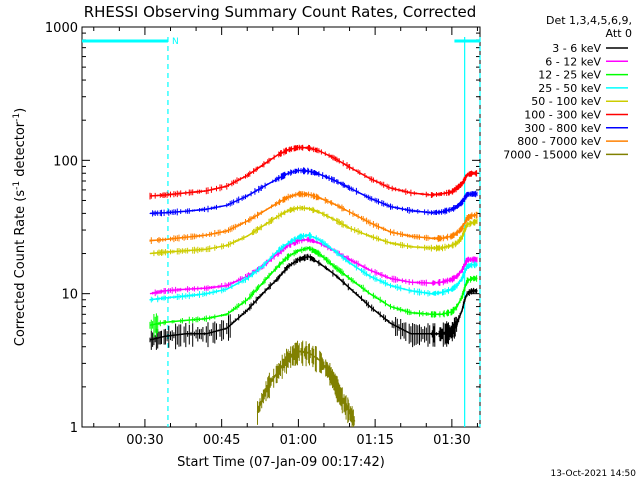 The width and height of the screenshot is (640, 480). Describe the element at coordinates (281, 462) in the screenshot. I see `x-axis-label: Start Time (07-Jan-09 00:17:42)` at that location.